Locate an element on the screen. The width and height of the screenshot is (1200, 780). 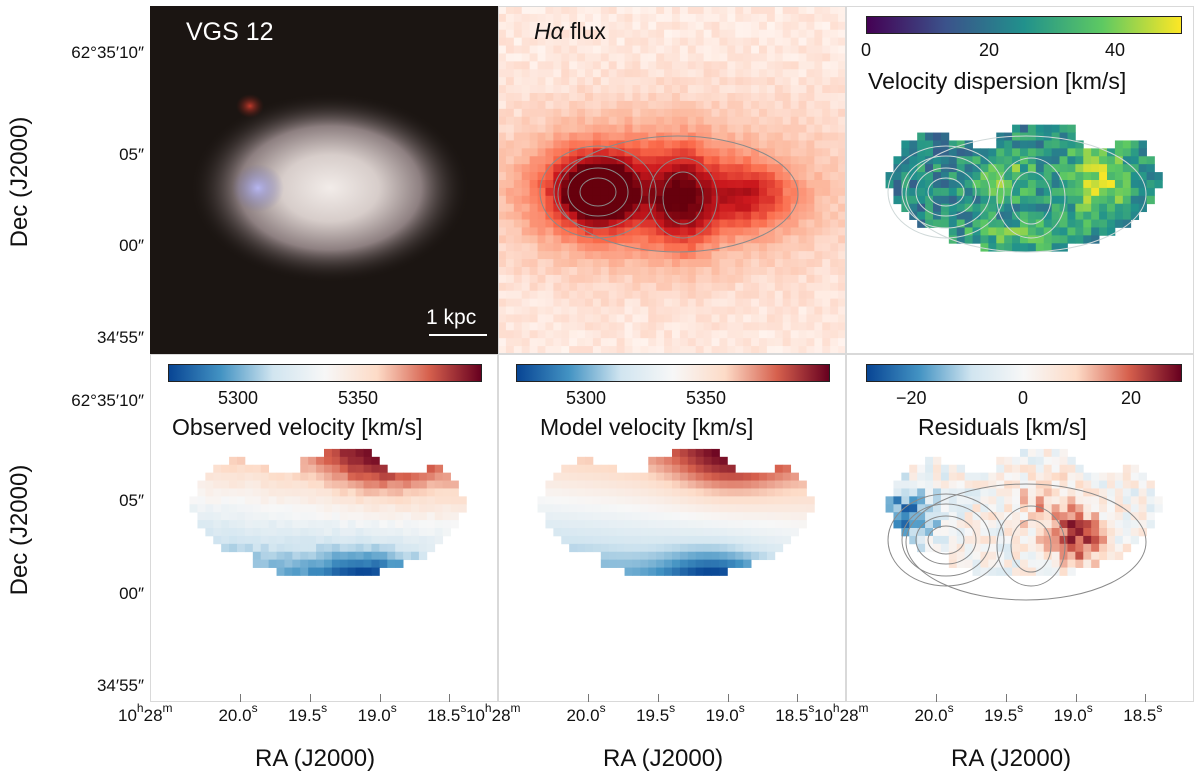
scale-bar-label: 1 kpc is located at coordinates (451, 317).